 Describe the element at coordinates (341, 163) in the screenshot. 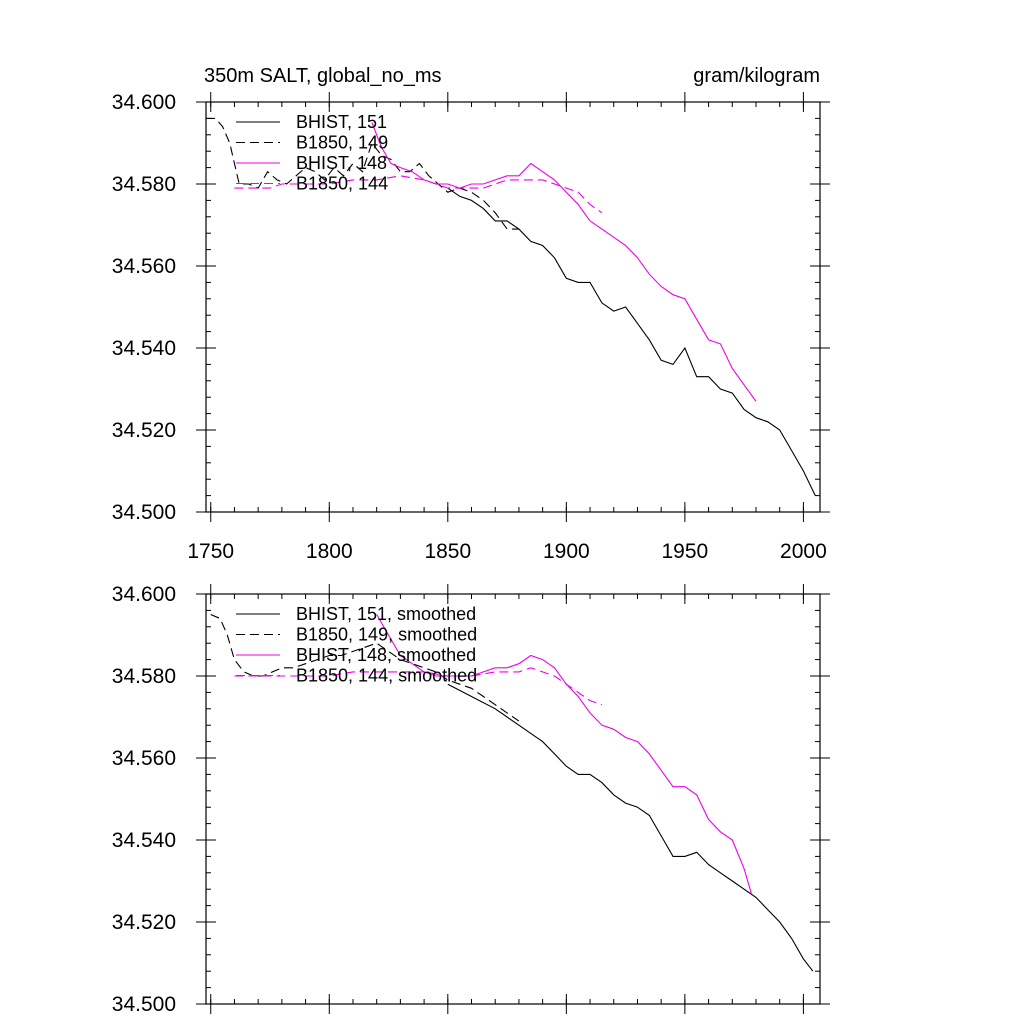

I see `legend-label: BHIST, 148` at that location.